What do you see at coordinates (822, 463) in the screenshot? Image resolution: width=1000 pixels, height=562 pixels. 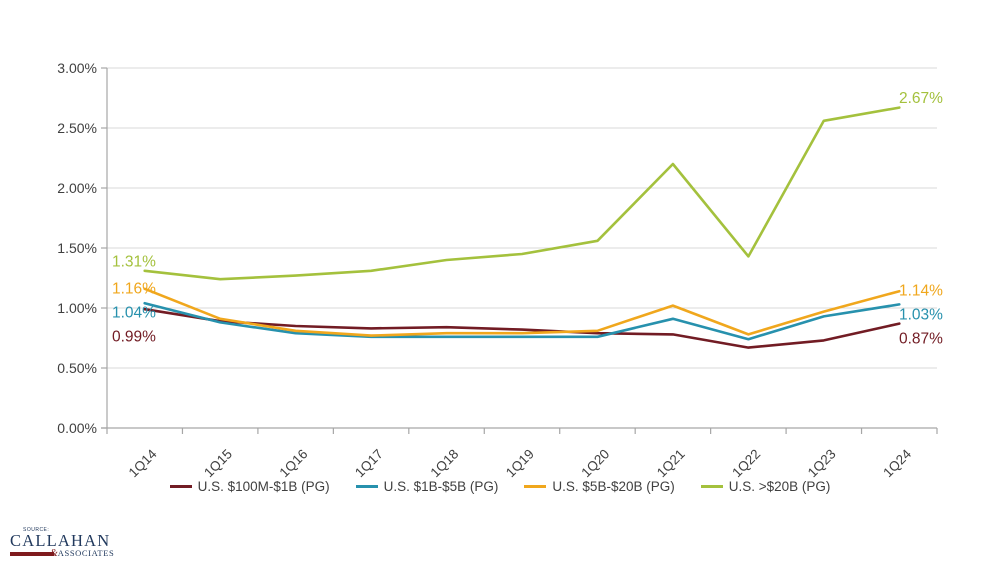 I see `x-tick-label: 1Q23` at bounding box center [822, 463].